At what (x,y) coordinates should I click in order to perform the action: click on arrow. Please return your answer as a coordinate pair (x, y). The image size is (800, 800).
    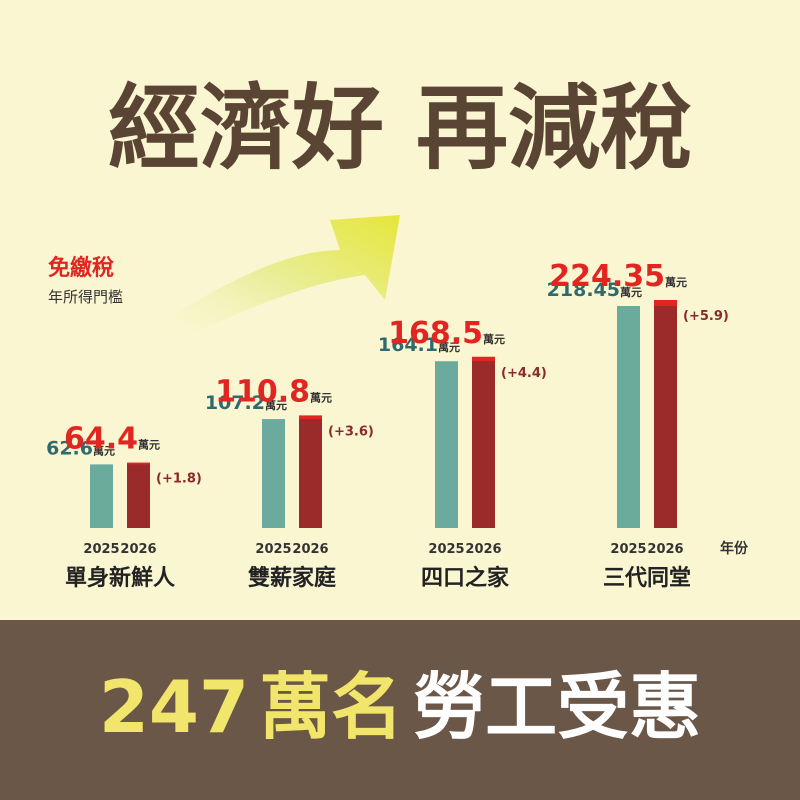
    Looking at the image, I should click on (275, 280).